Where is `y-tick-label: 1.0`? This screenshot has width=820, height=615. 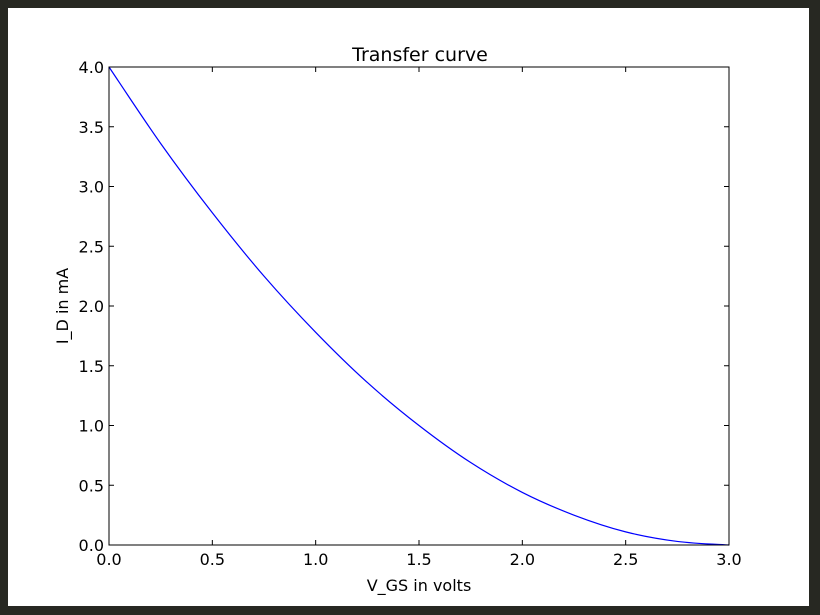 y-tick-label: 1.0 is located at coordinates (91, 426).